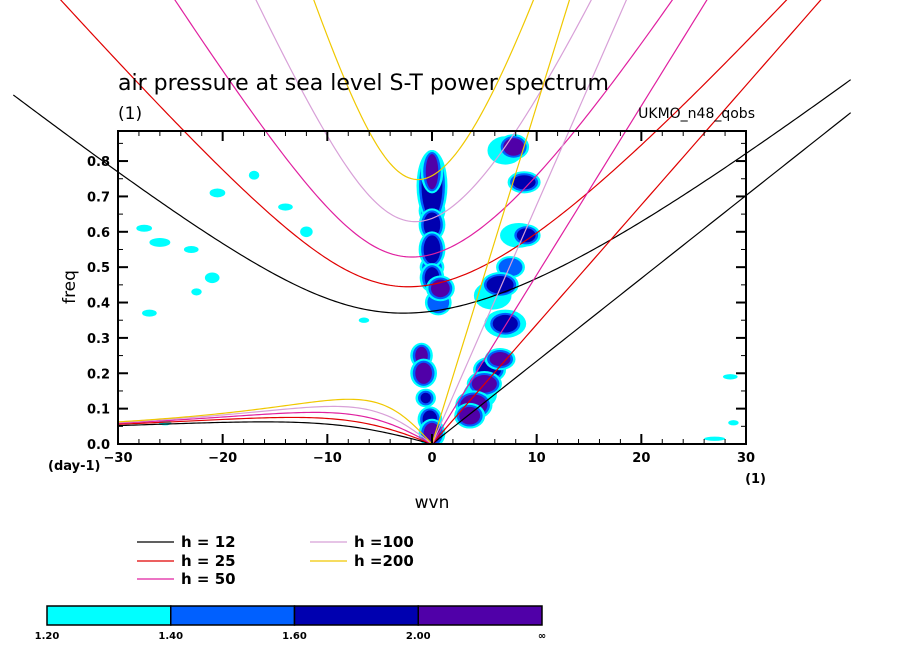  Describe the element at coordinates (47, 636) in the screenshot. I see `colorbar-label: 1.20` at that location.